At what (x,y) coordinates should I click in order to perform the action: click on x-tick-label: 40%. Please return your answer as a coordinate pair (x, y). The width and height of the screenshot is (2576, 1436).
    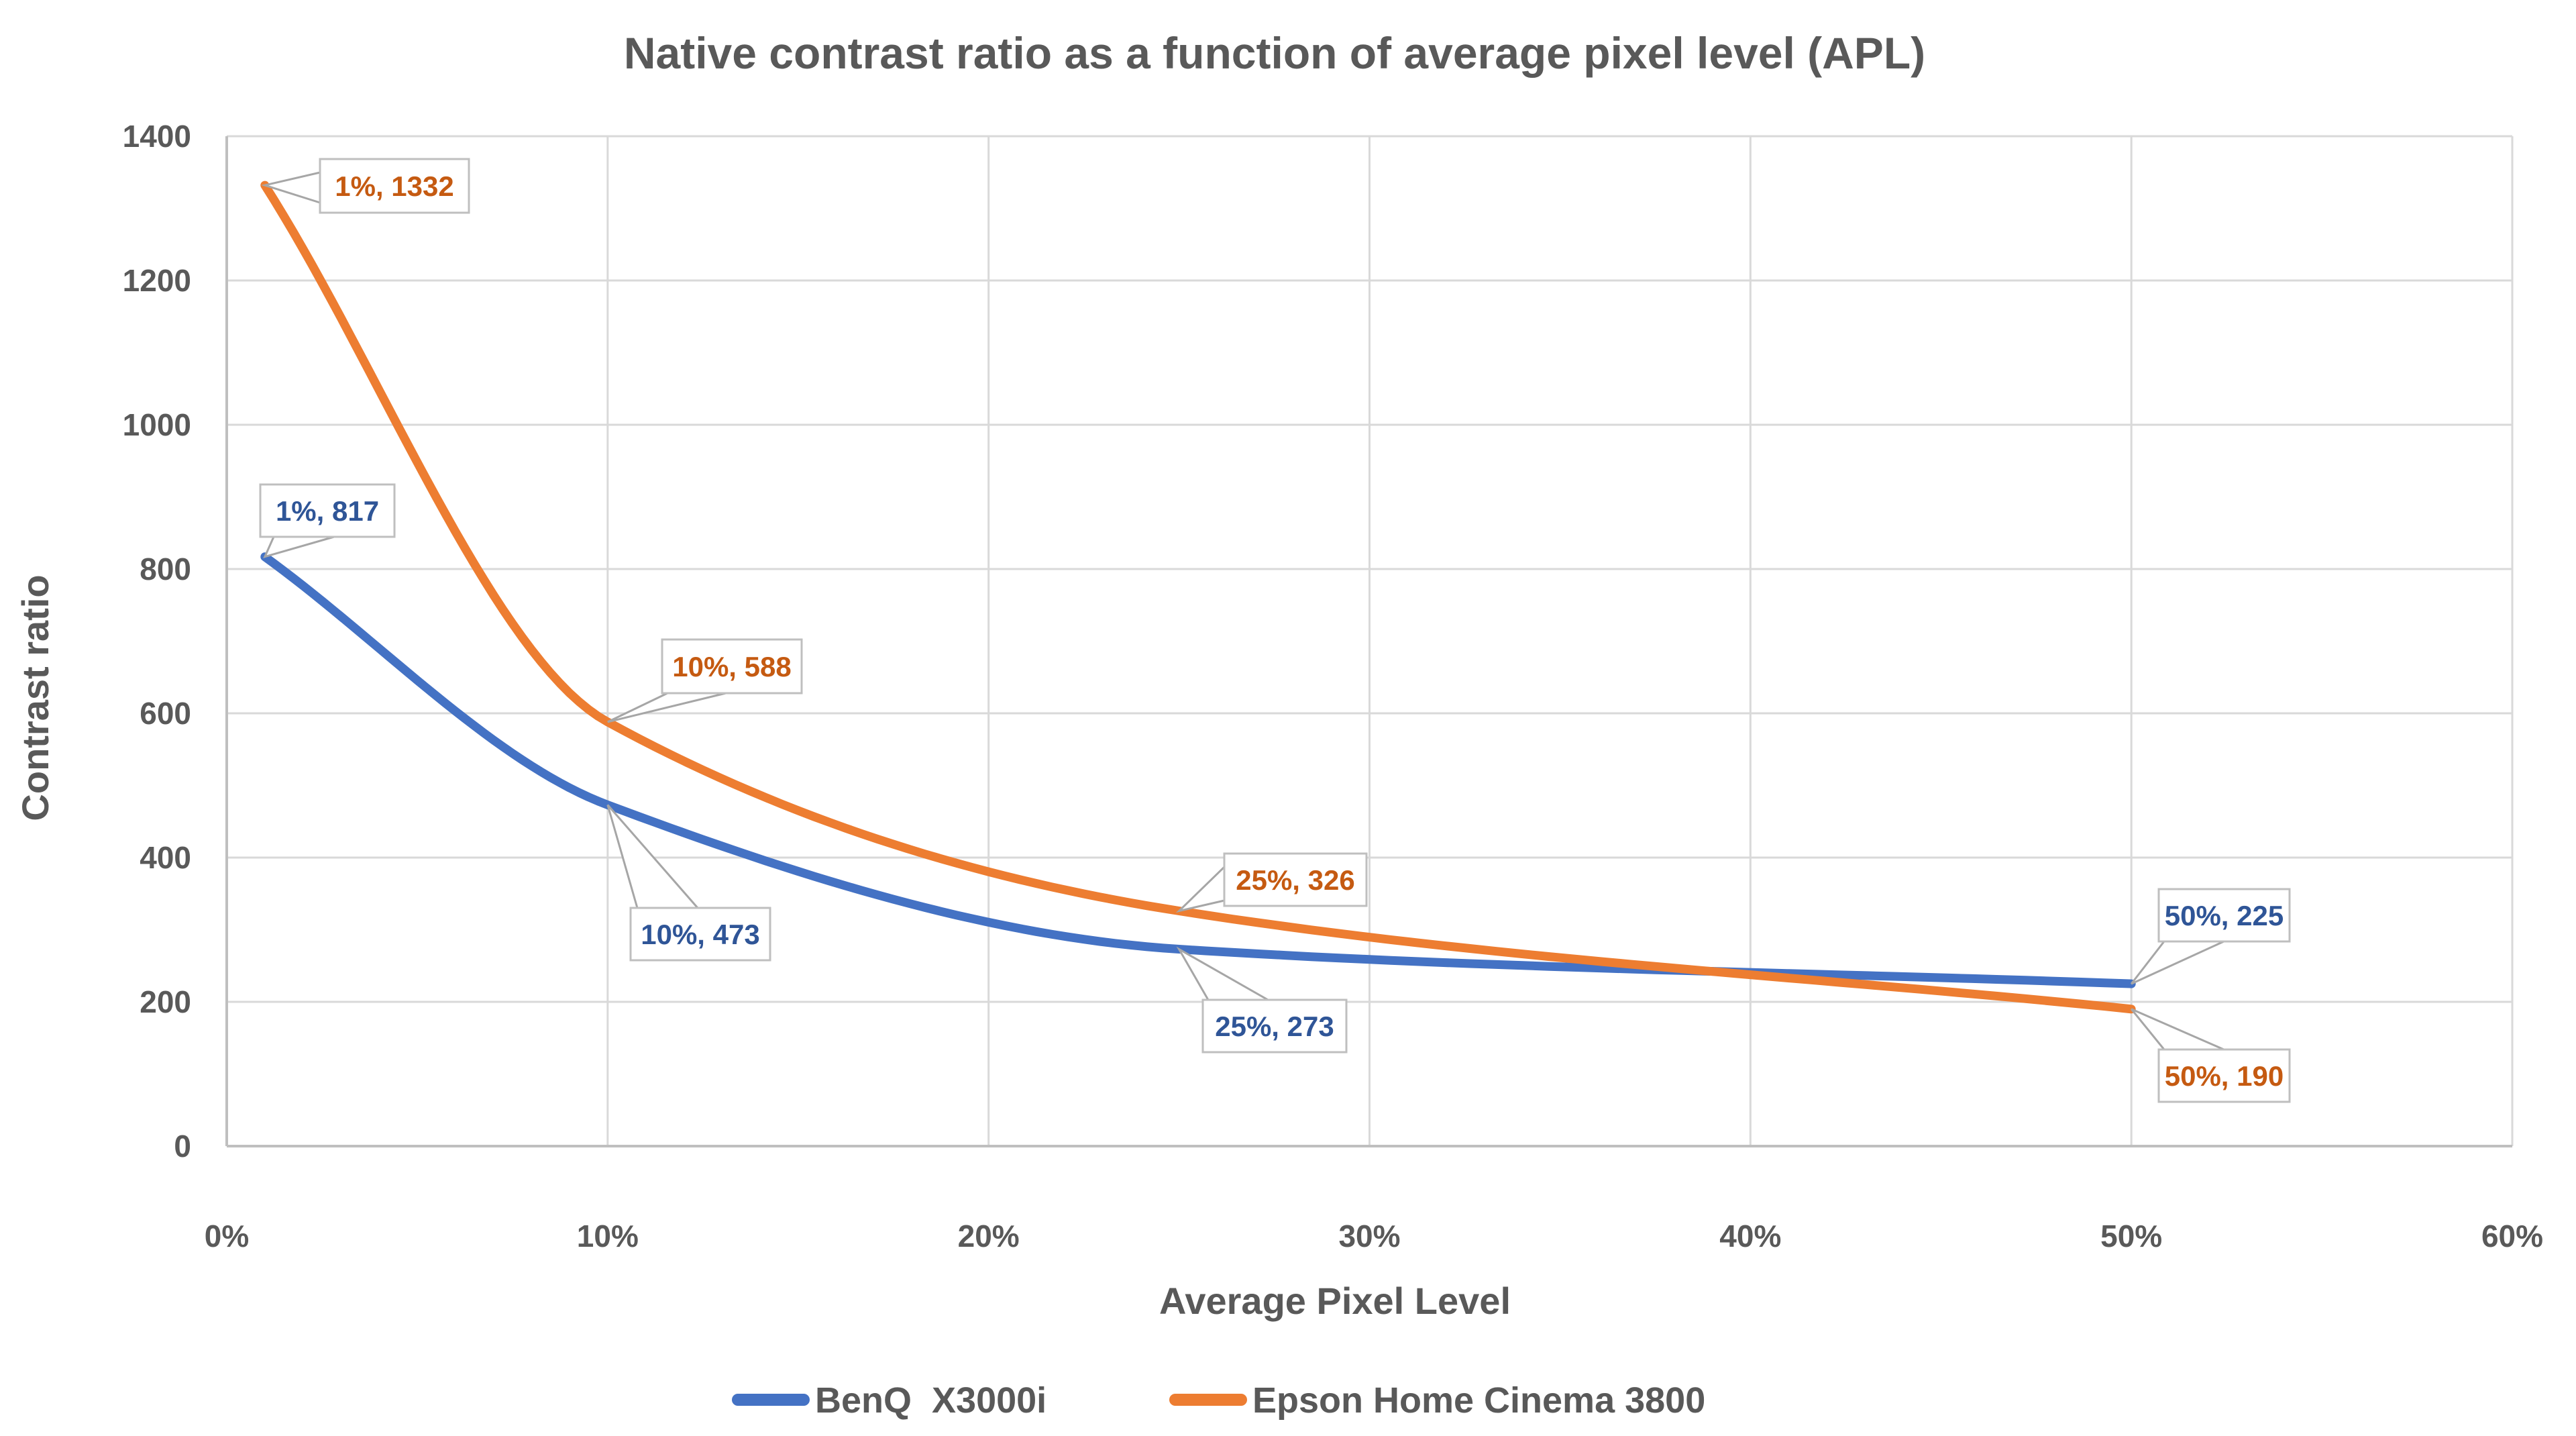
    Looking at the image, I should click on (1750, 1236).